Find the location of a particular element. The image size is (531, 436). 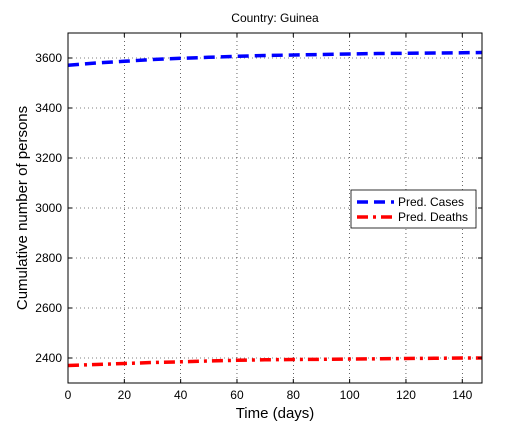

series-line-pred-deaths is located at coordinates (274, 362).